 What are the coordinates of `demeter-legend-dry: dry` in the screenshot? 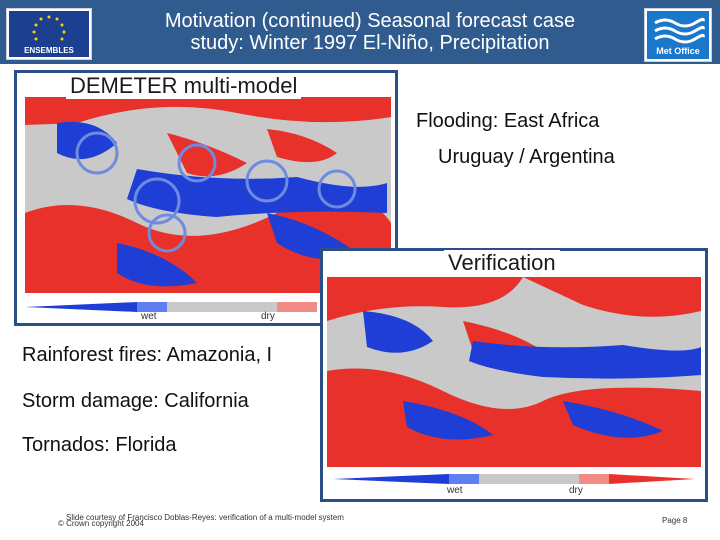 It's located at (268, 316).